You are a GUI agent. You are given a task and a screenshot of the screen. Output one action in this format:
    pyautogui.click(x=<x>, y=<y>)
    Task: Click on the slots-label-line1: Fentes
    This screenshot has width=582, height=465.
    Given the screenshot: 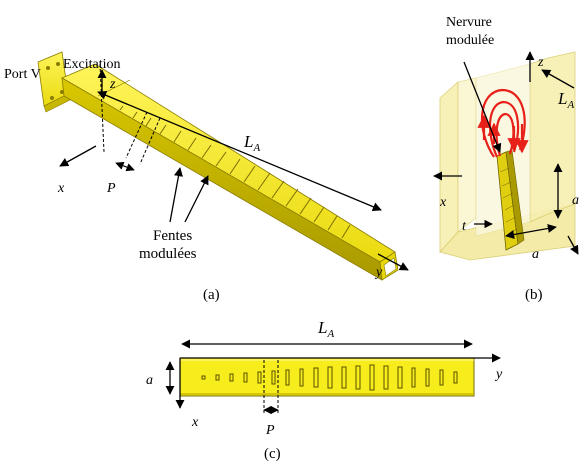 What is the action you would take?
    pyautogui.click(x=172, y=236)
    